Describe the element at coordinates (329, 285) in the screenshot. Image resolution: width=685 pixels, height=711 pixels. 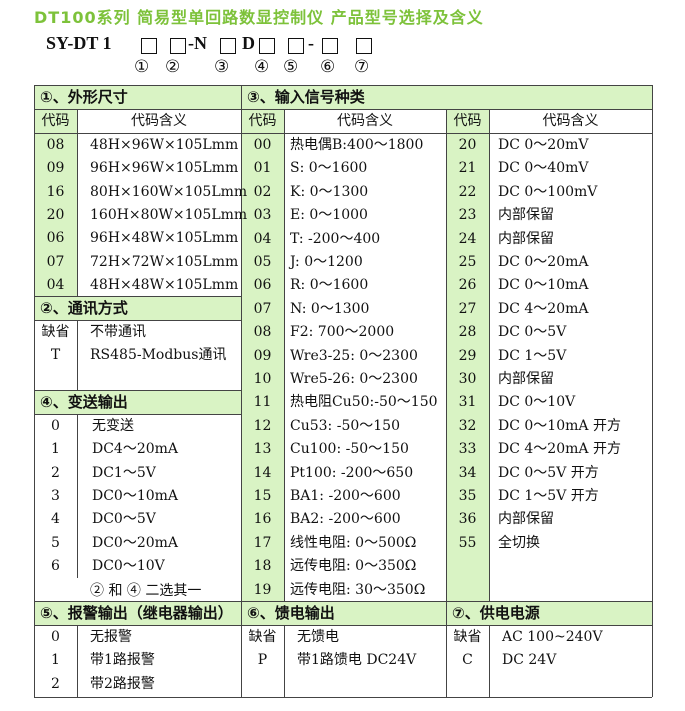
I see `row-meaning: R: 0～1600` at that location.